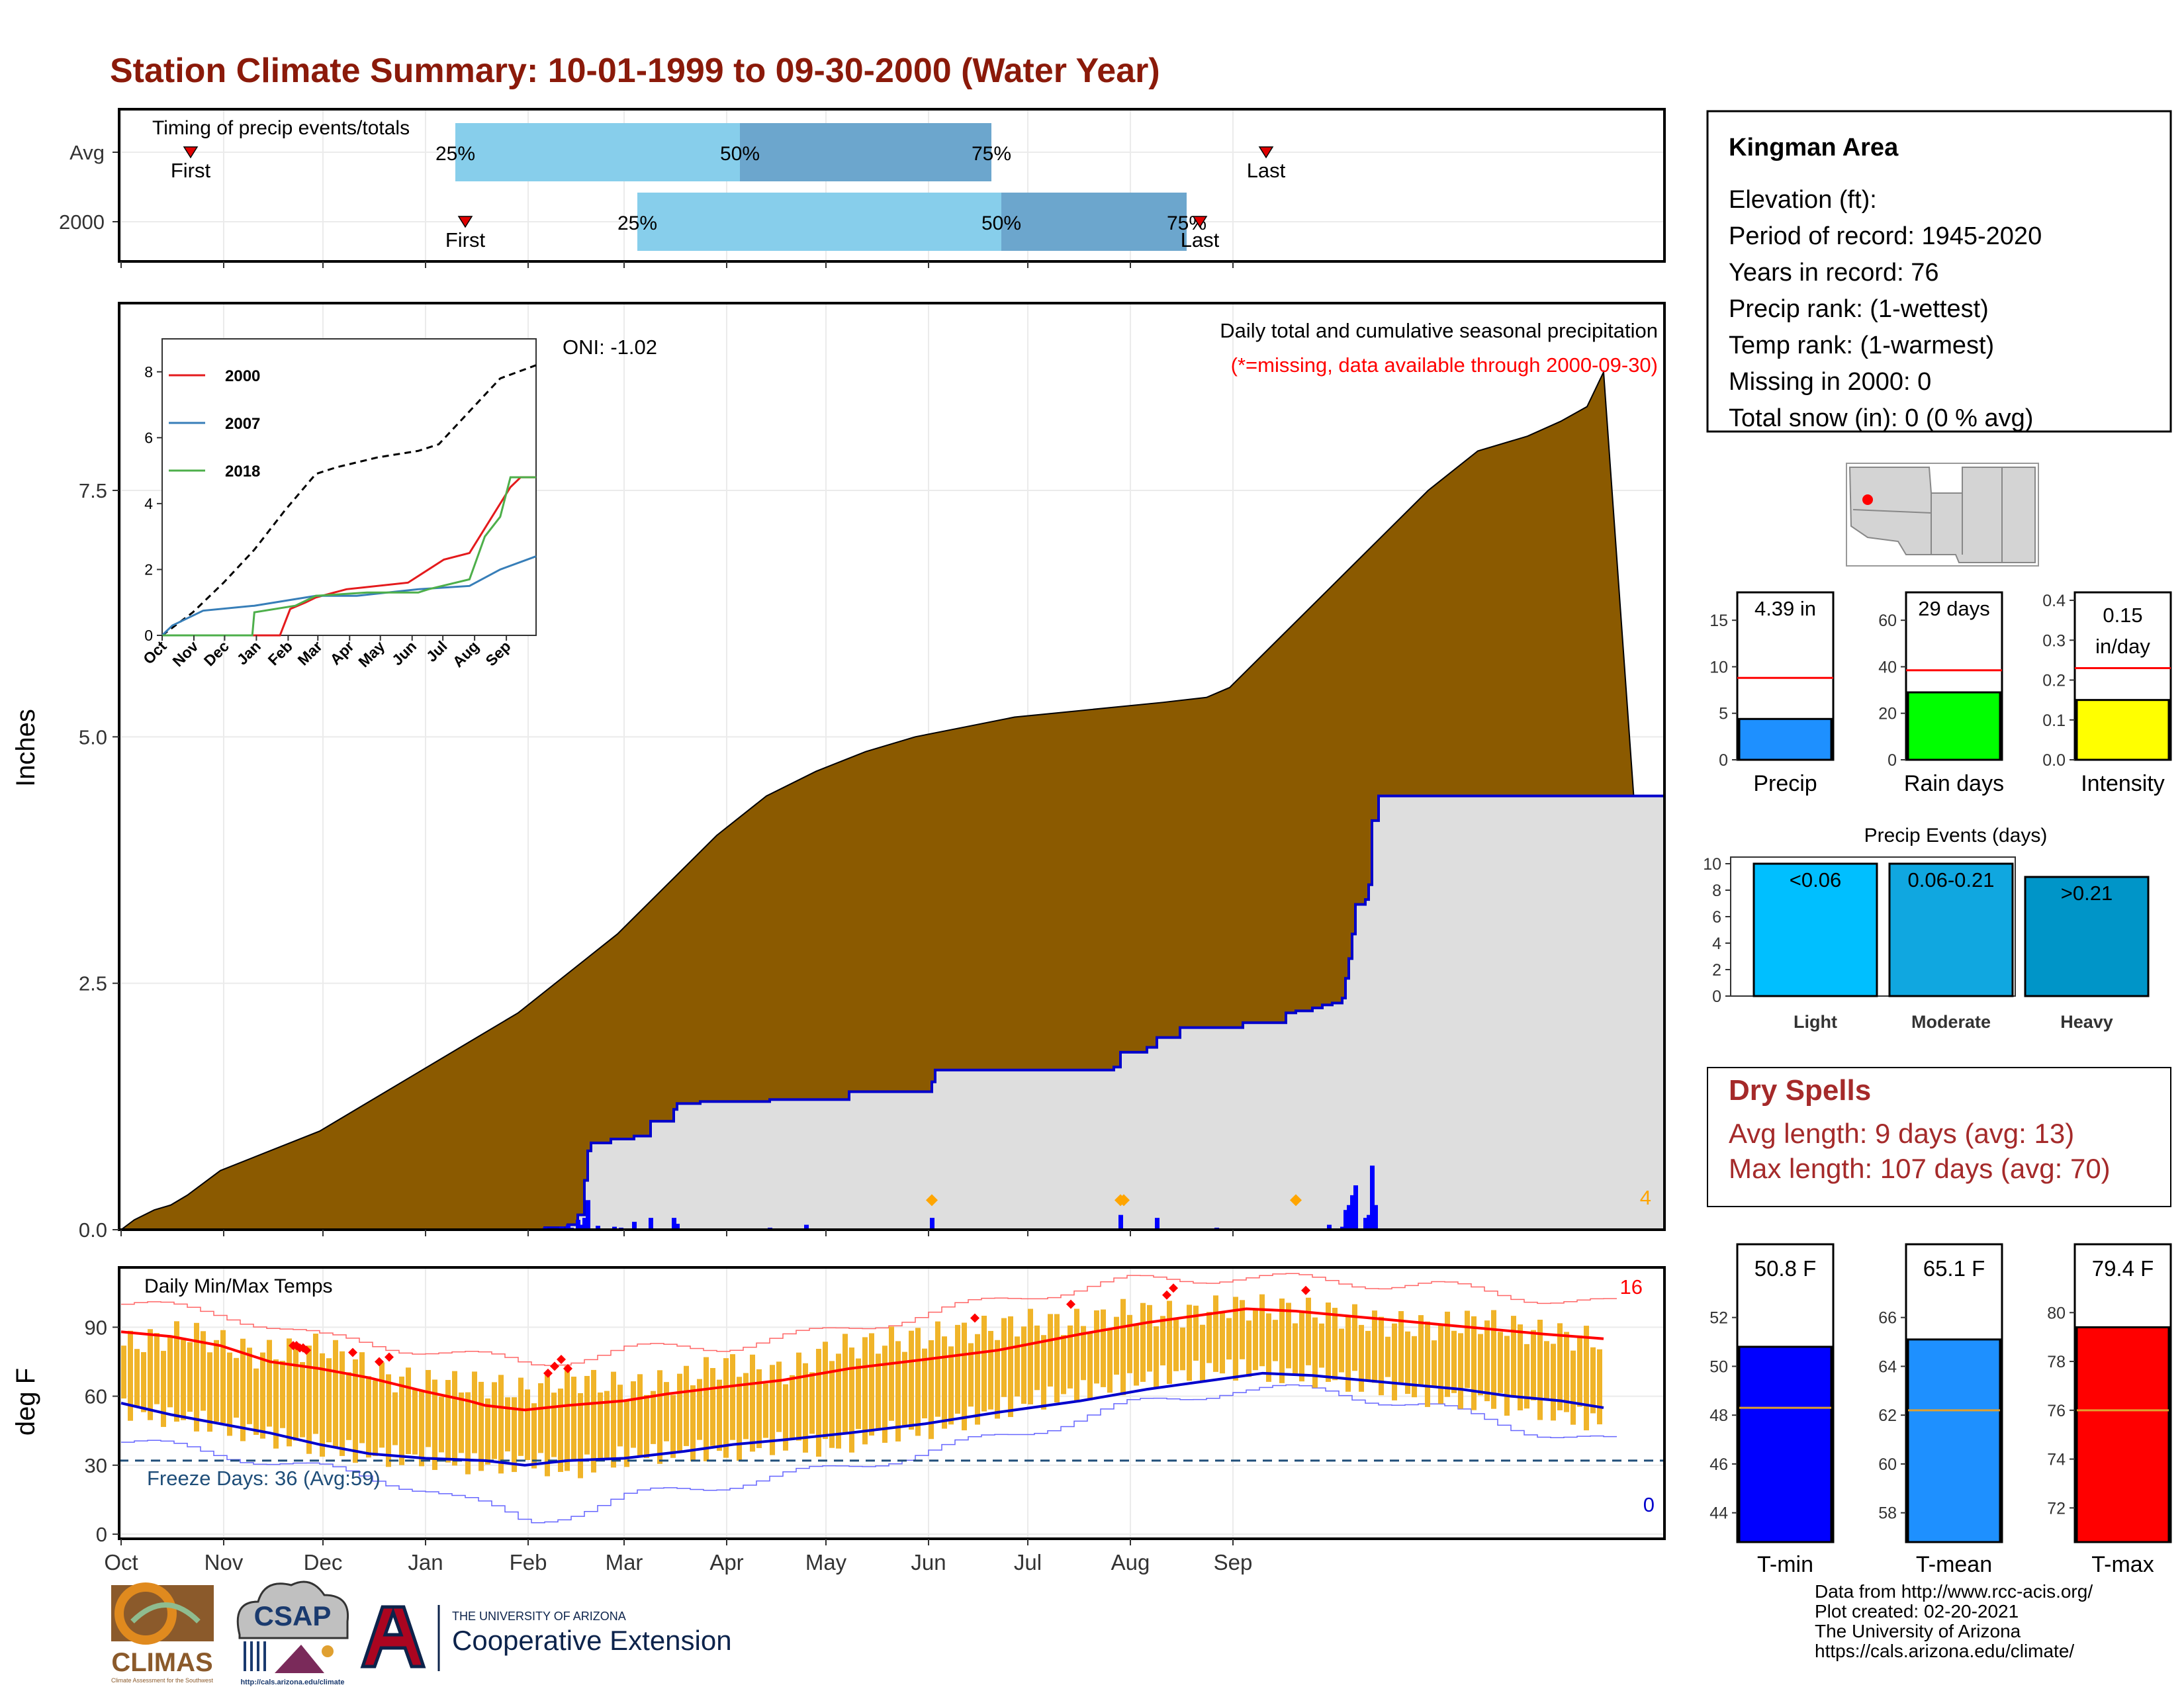  Describe the element at coordinates (862, 1419) in the screenshot. I see `min-normal-line` at that location.